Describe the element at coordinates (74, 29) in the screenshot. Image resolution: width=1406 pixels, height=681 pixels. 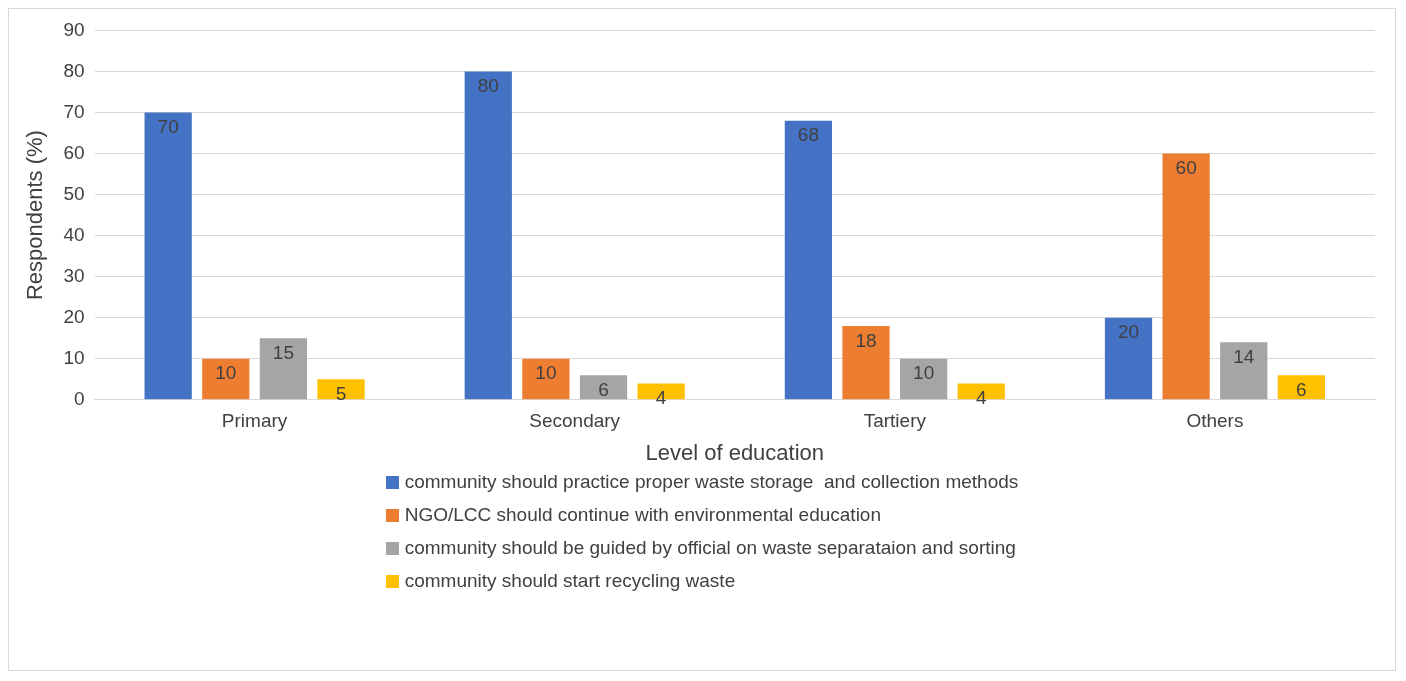
I see `y-tick-label: 90` at that location.